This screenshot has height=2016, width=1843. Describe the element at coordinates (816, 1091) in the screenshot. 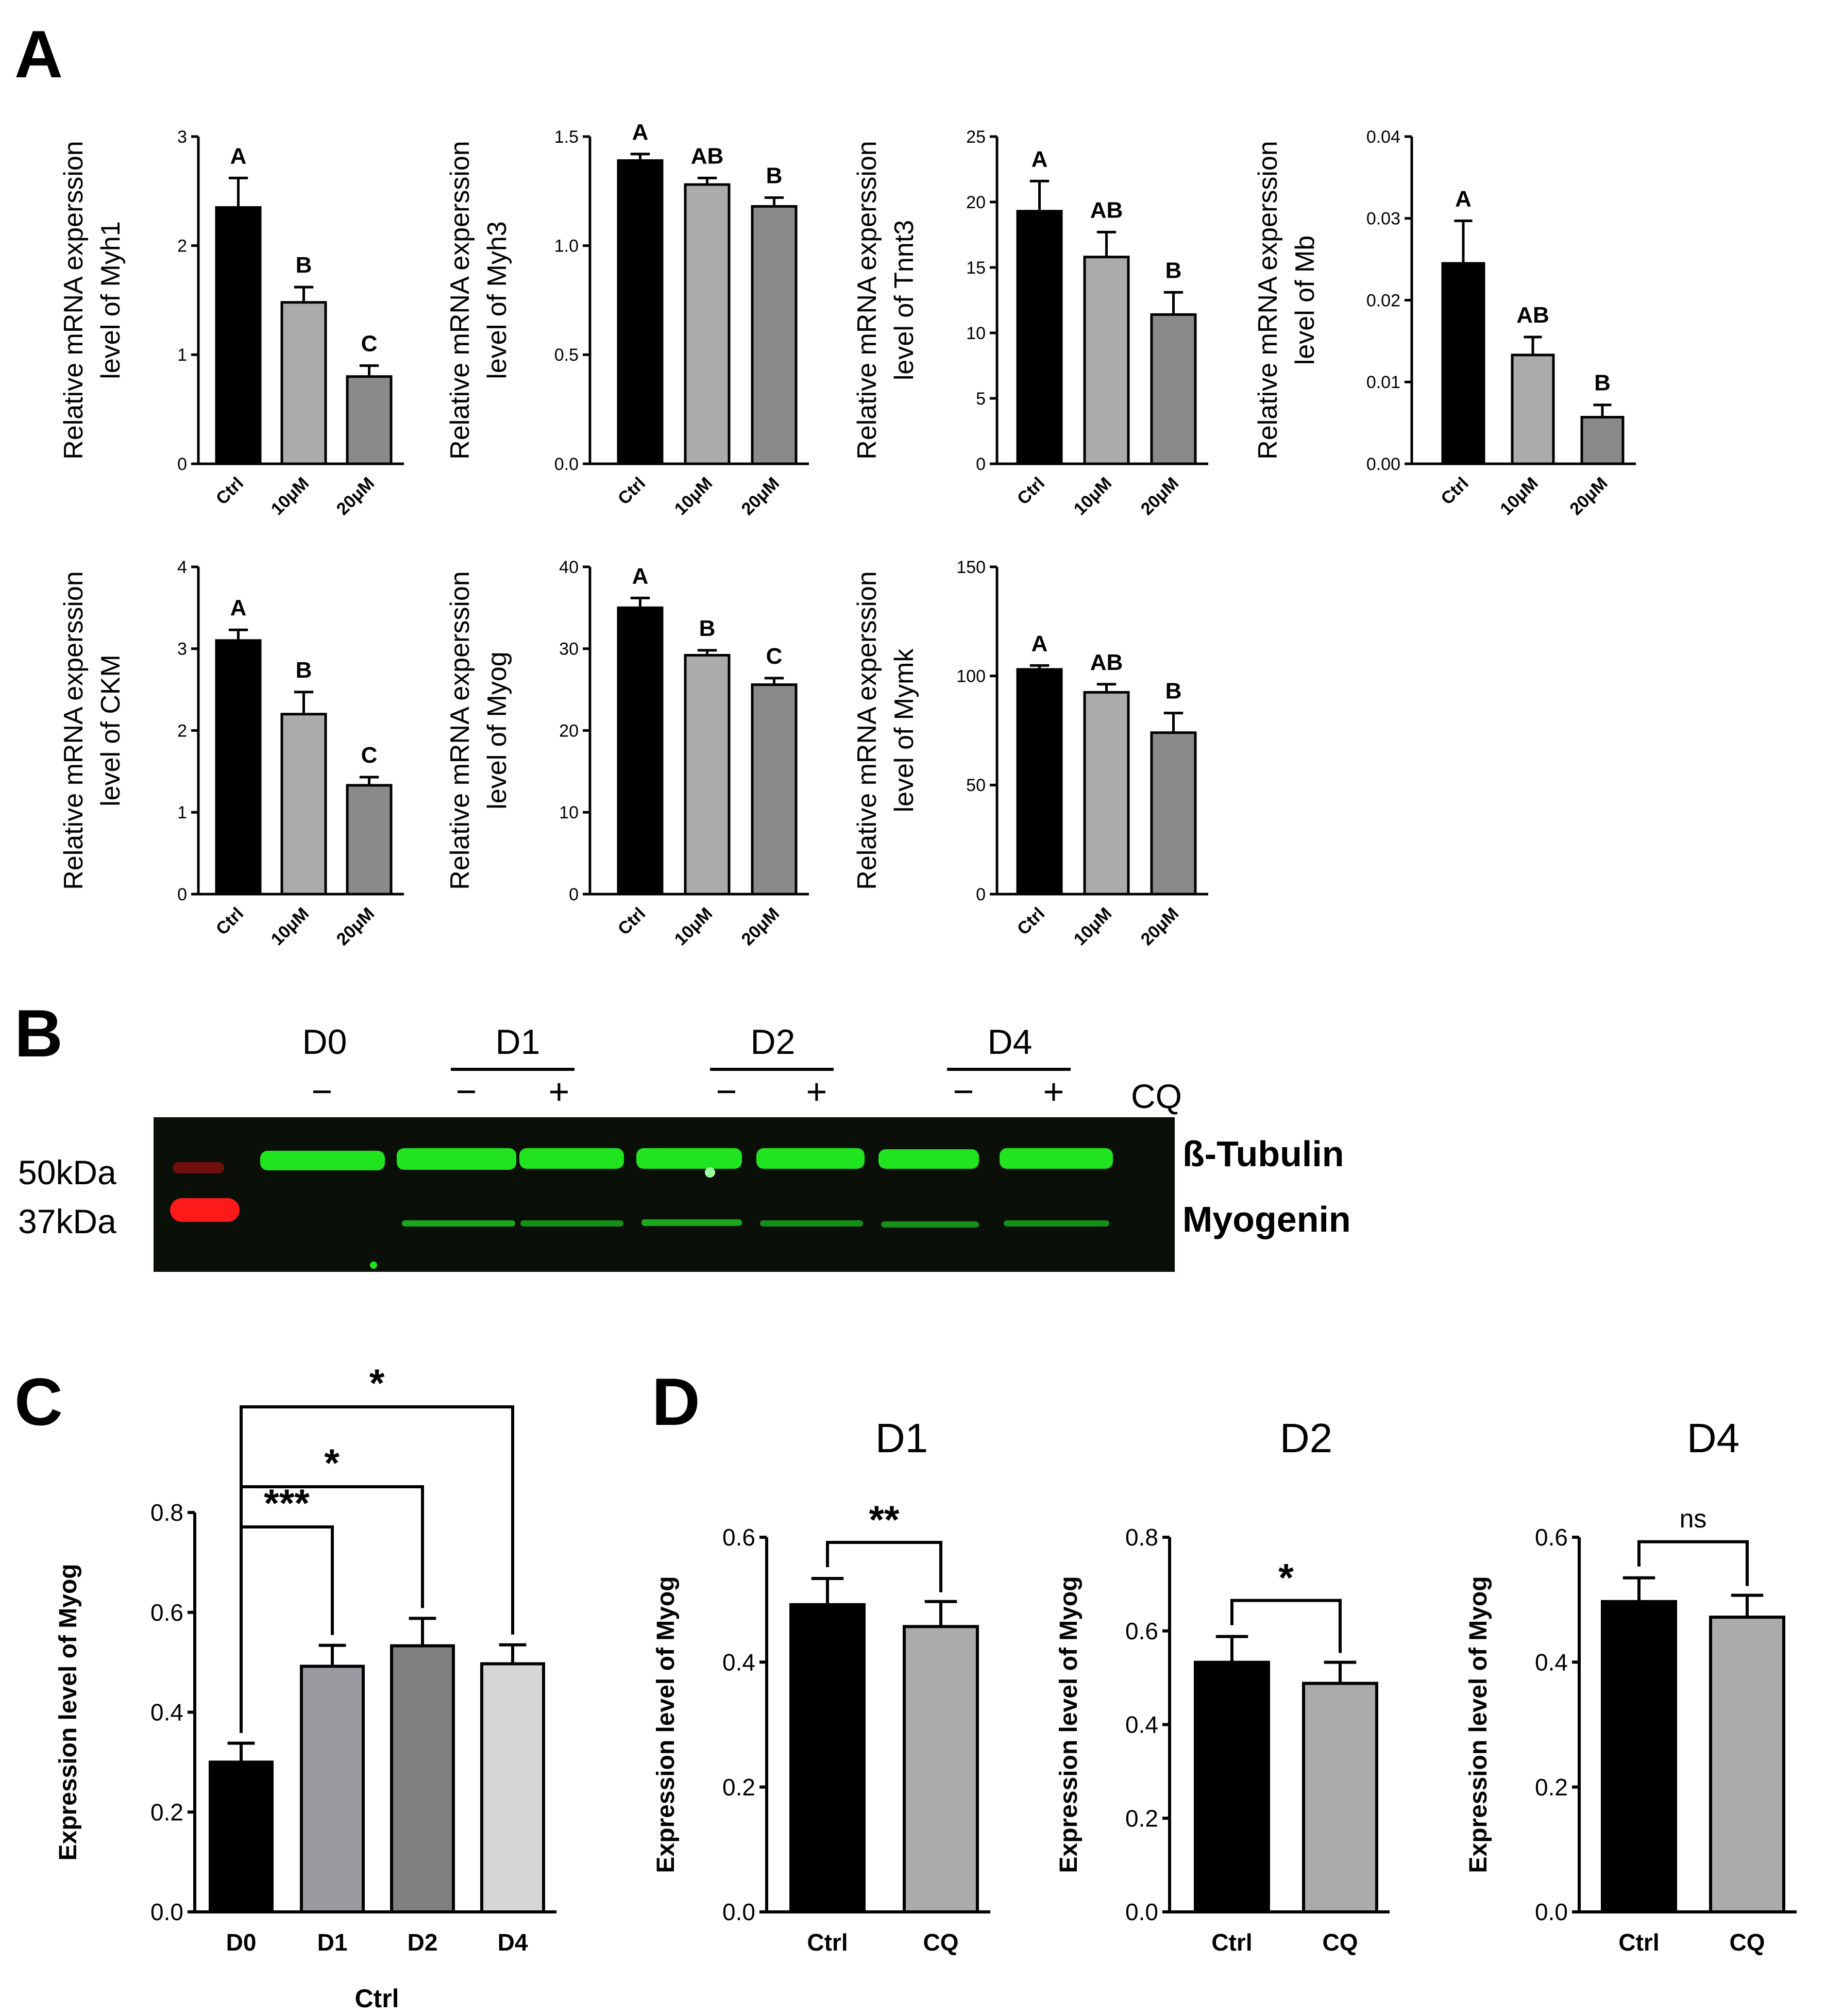

I see `lane-sign-d2-plus: +` at that location.